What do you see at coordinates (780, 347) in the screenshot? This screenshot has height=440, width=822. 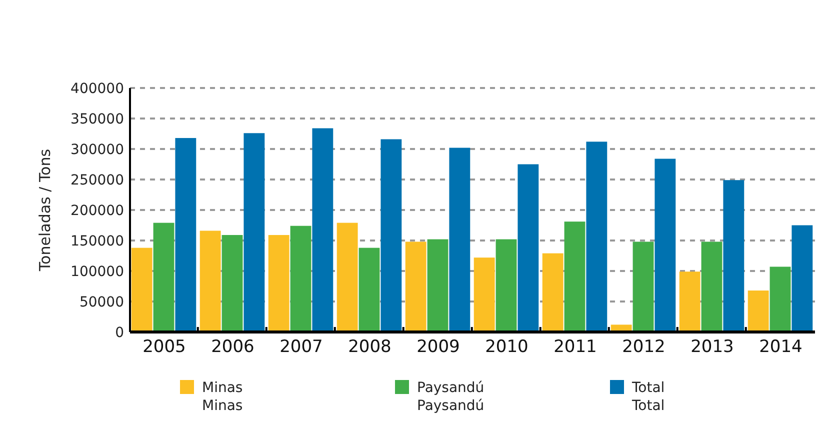 I see `x-tick-label: 2014` at bounding box center [780, 347].